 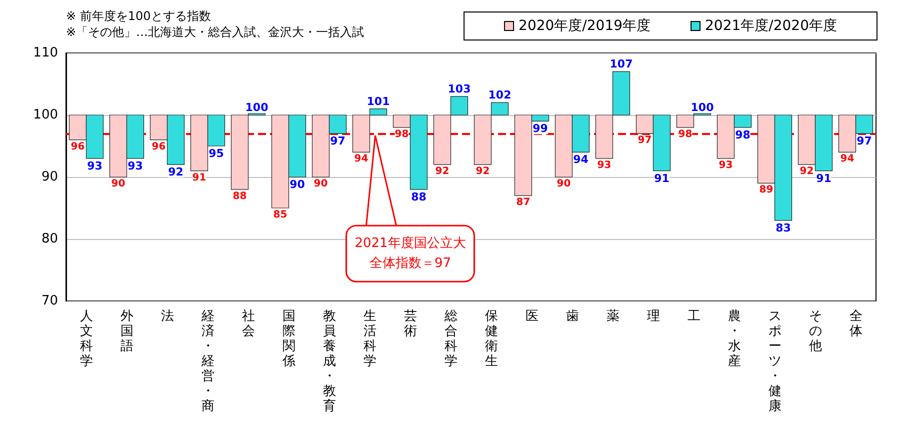 I want to click on x-tick-label: 理, so click(x=653, y=316).